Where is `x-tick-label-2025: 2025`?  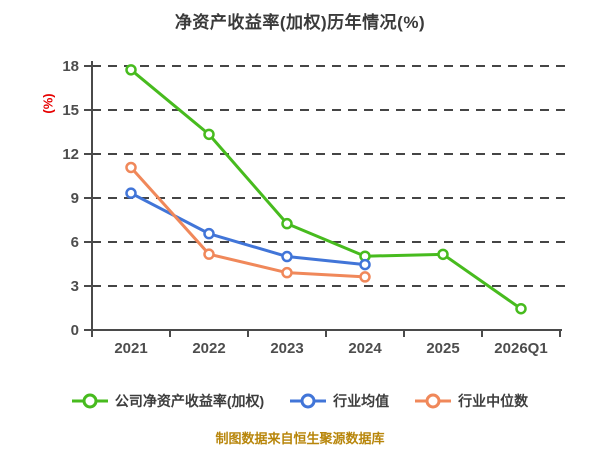 x-tick-label-2025: 2025 is located at coordinates (442, 348).